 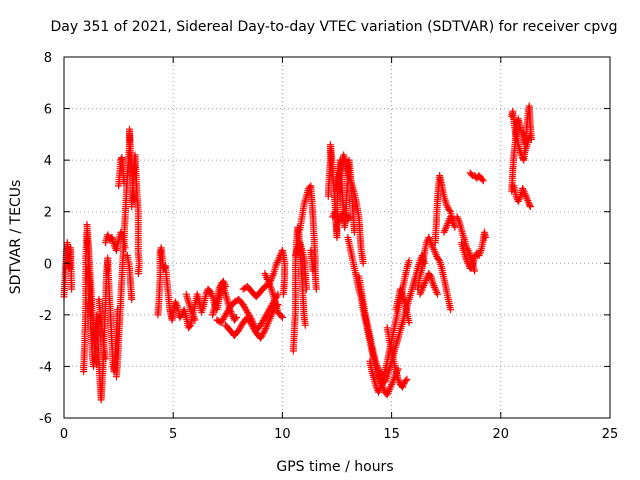 I want to click on y-tick-label: 2, so click(x=48, y=213).